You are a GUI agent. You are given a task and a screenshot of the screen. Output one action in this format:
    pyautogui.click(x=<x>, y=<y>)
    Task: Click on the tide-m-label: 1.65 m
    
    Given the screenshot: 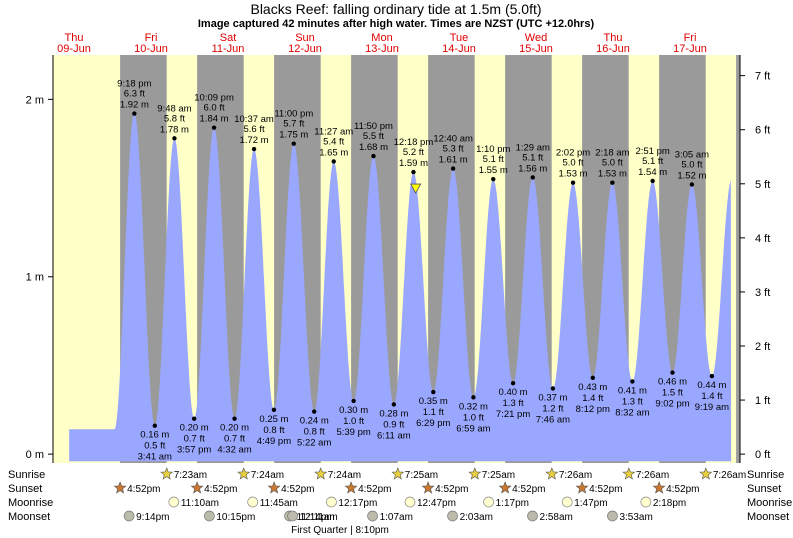 What is the action you would take?
    pyautogui.click(x=333, y=152)
    